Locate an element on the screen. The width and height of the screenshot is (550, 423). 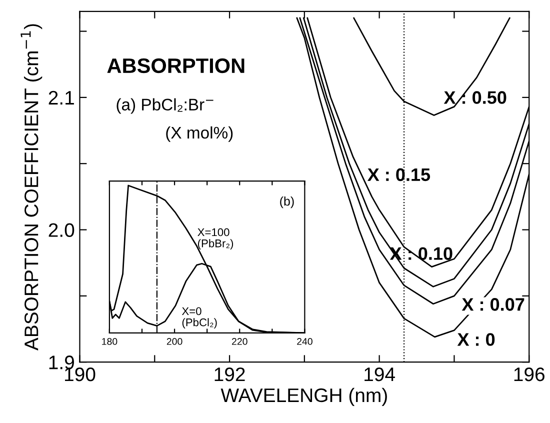
series-label: X : 0 is located at coordinates (476, 339).